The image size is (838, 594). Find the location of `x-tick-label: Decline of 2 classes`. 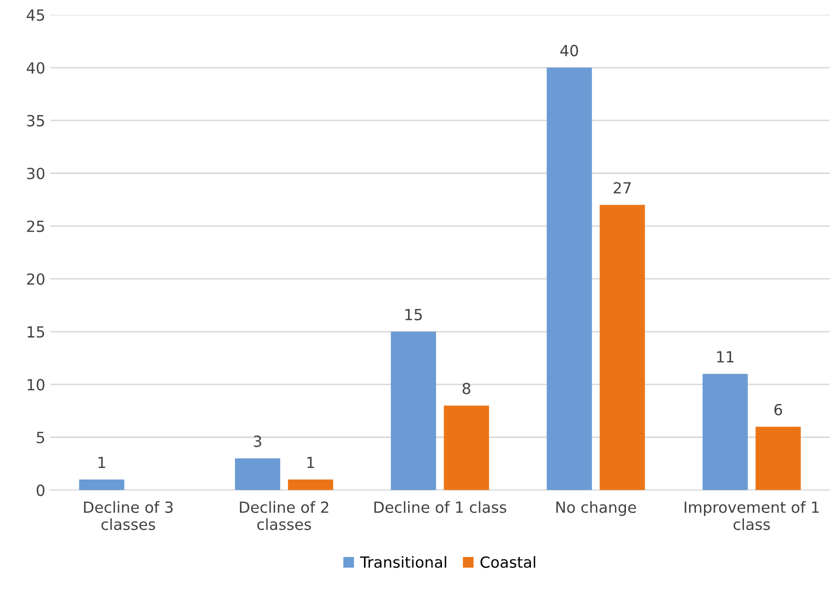

x-tick-label: Decline of 2 classes is located at coordinates (284, 515).